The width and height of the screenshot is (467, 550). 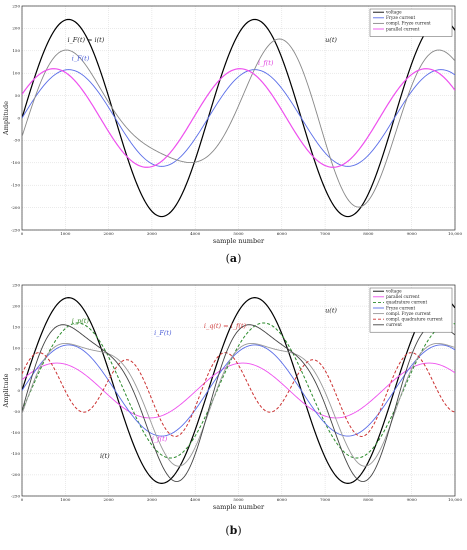 I want to click on legend-label: current, so click(x=394, y=324).